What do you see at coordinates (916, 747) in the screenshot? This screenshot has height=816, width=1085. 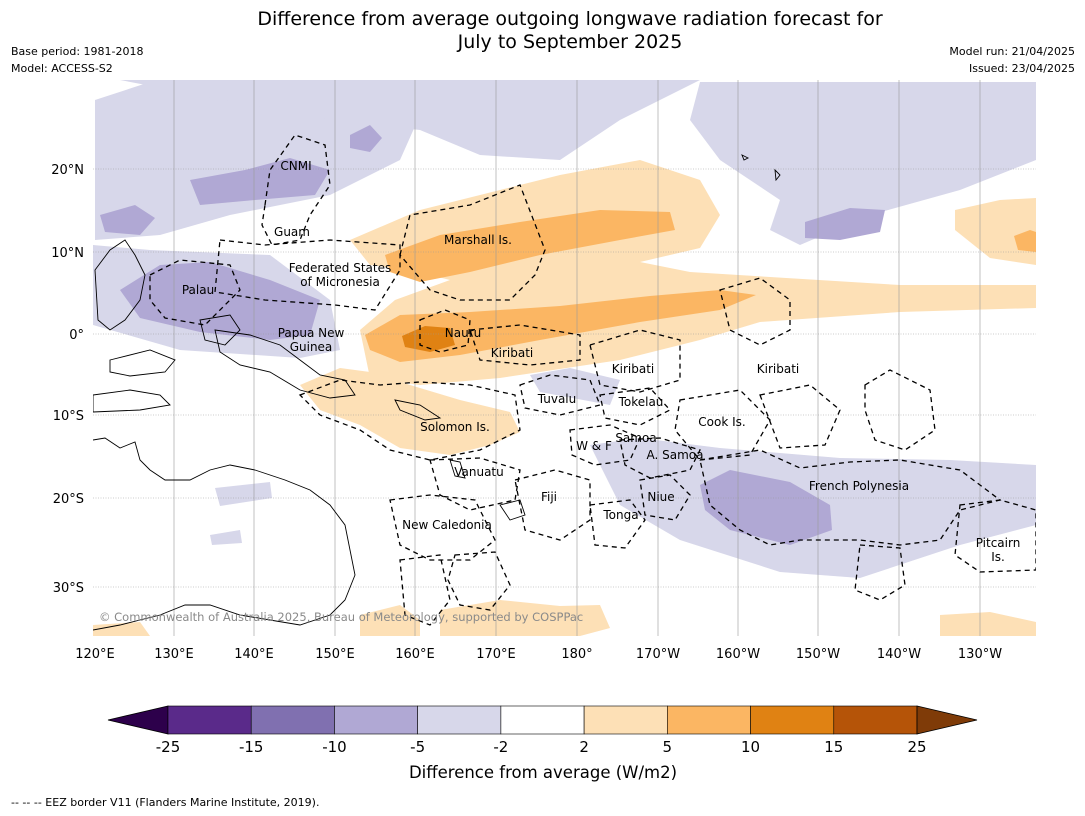 I see `colorbar-tick: 25` at bounding box center [916, 747].